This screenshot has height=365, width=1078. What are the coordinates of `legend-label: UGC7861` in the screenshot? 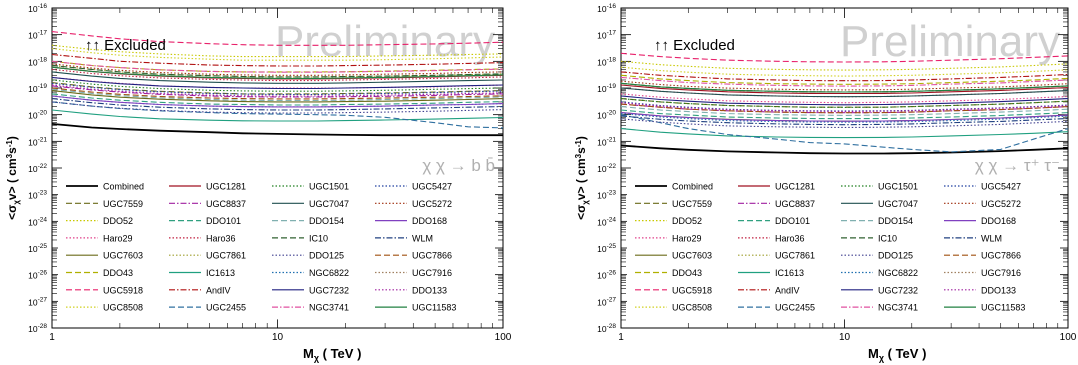 It's located at (226, 256).